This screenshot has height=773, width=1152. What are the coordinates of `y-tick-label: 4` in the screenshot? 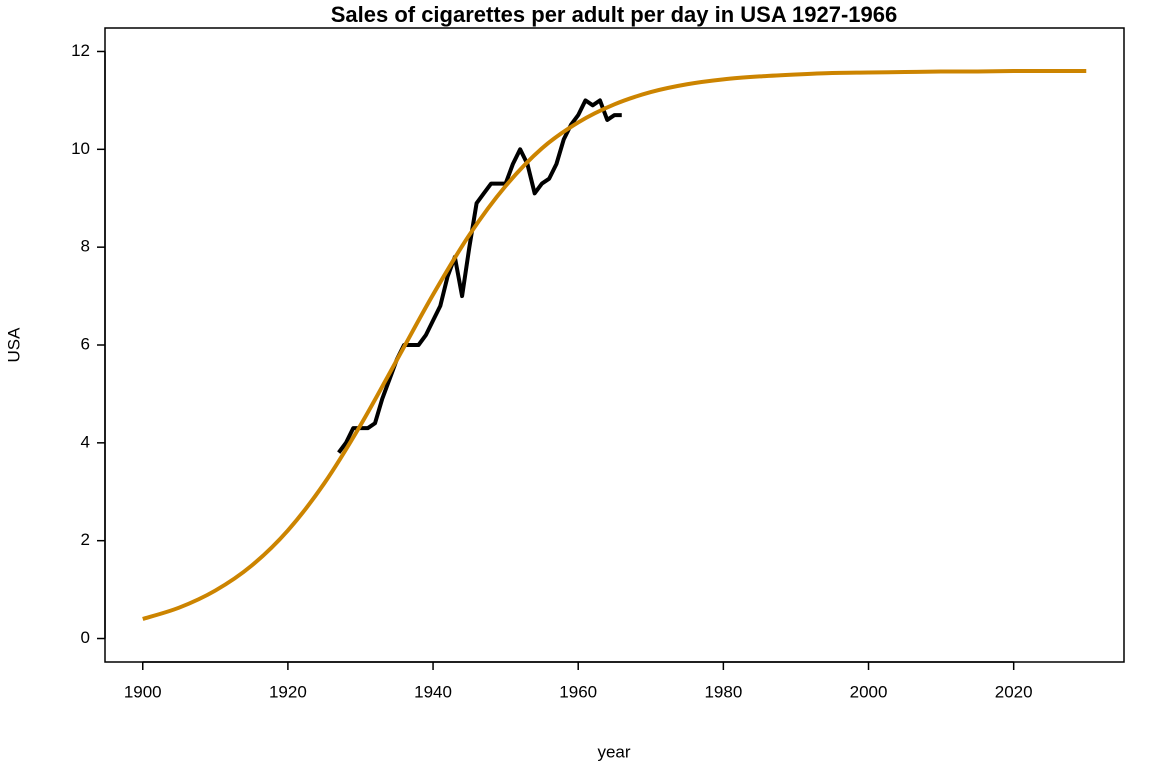 It's located at (85, 441).